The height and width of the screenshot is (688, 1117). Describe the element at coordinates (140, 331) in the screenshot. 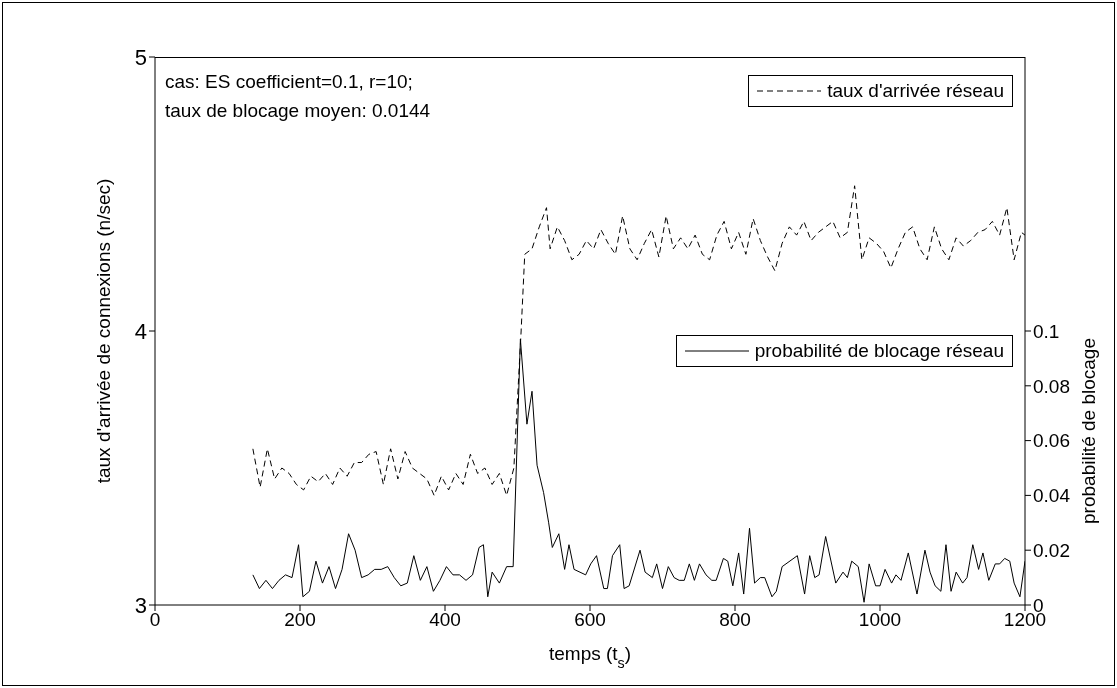

I see `y-tick-label: 4` at that location.